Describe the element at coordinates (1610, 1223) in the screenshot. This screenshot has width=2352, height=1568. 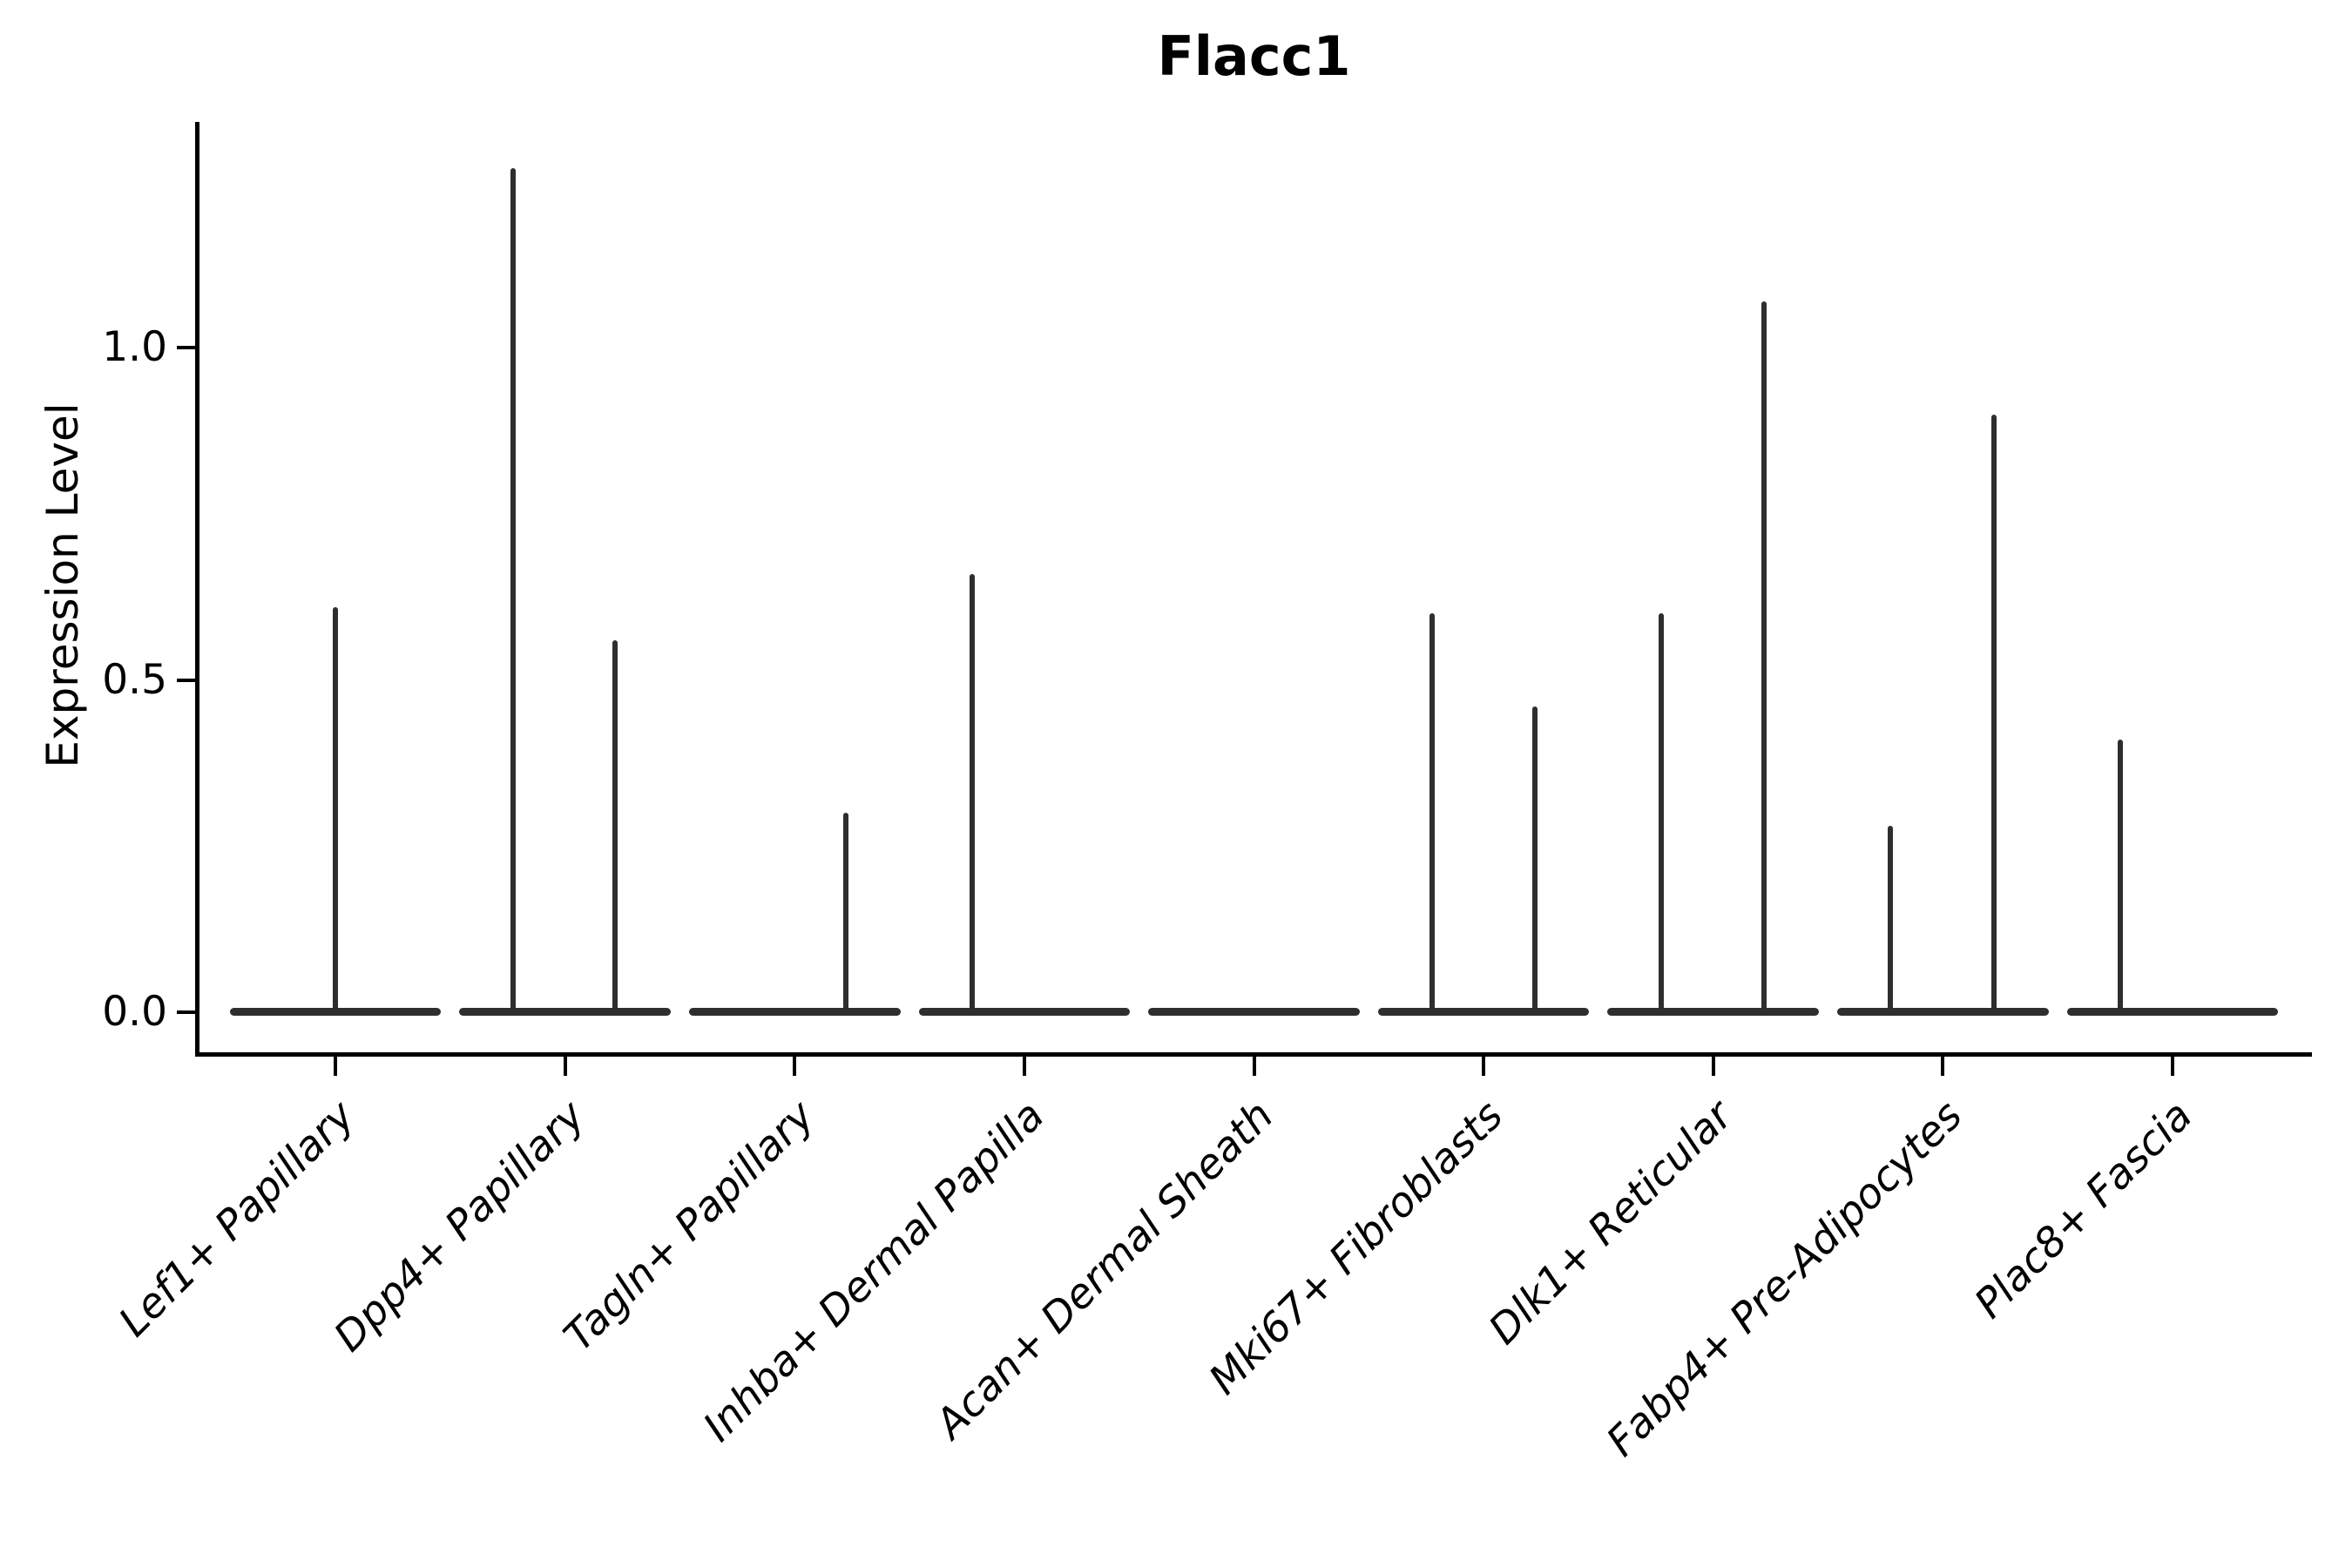
I see `x-tick-label: Dlk1+ Reticular` at that location.